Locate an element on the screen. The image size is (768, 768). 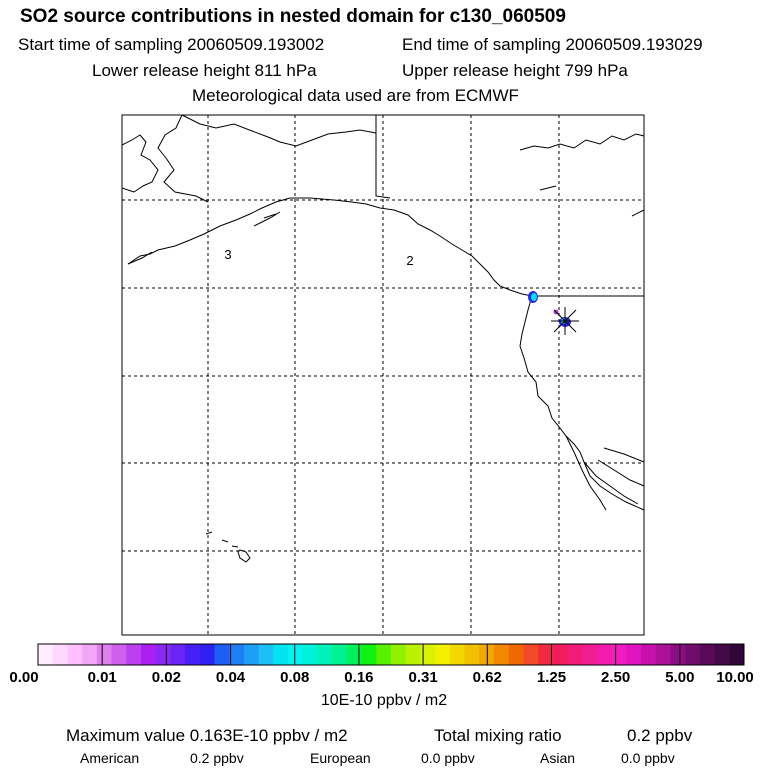
colorbar-tick-label: 0.02 is located at coordinates (166, 677).